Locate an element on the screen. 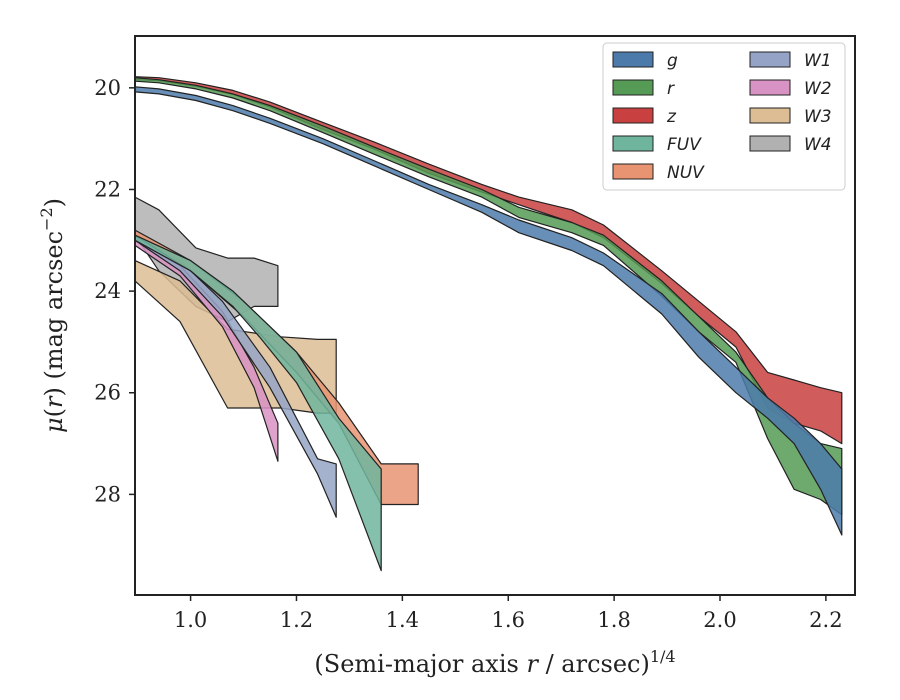  legend-label-z: z is located at coordinates (671, 117).